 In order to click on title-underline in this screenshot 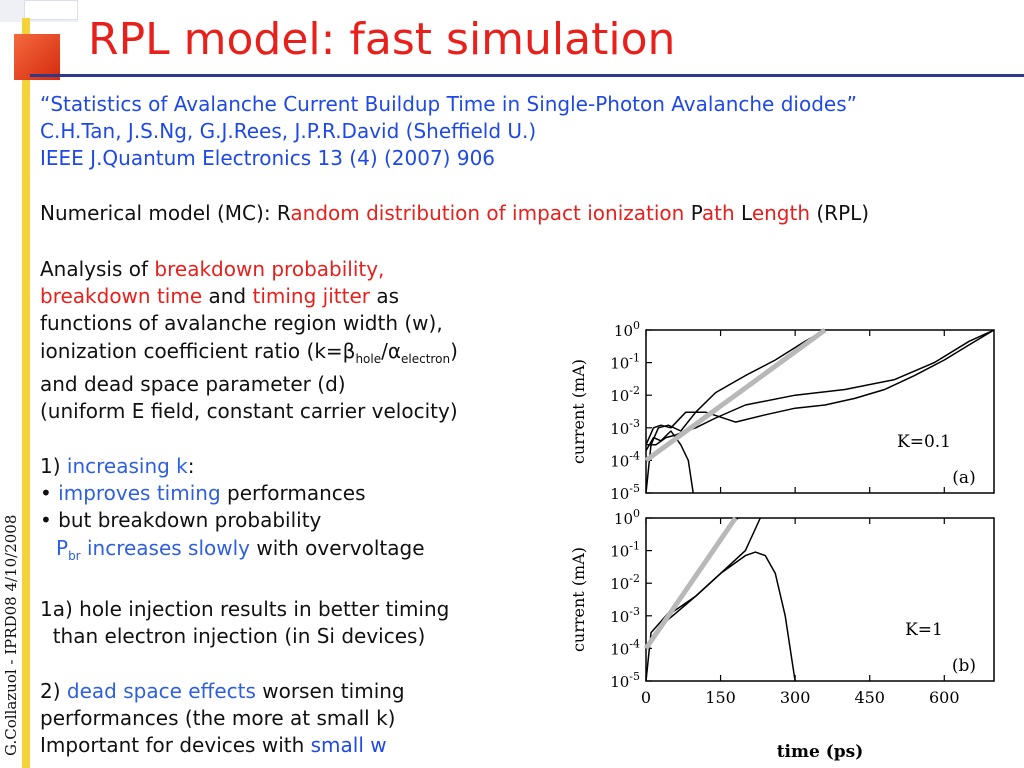, I will do `click(527, 75)`.